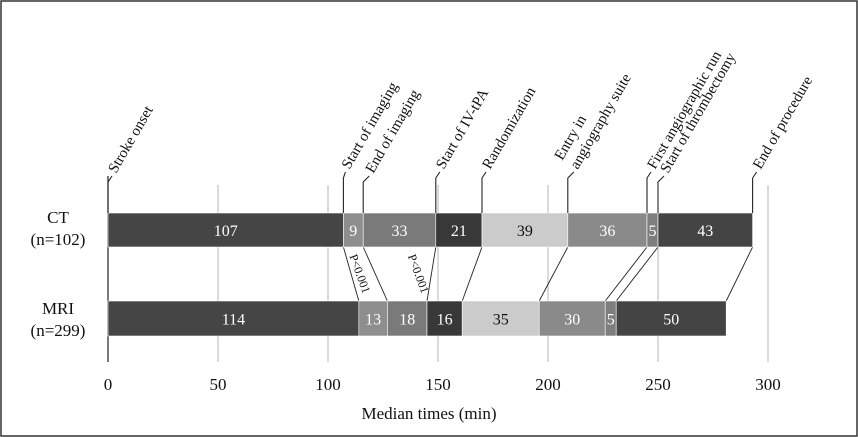  Describe the element at coordinates (548, 384) in the screenshot. I see `x-tick-label-200: 200` at that location.